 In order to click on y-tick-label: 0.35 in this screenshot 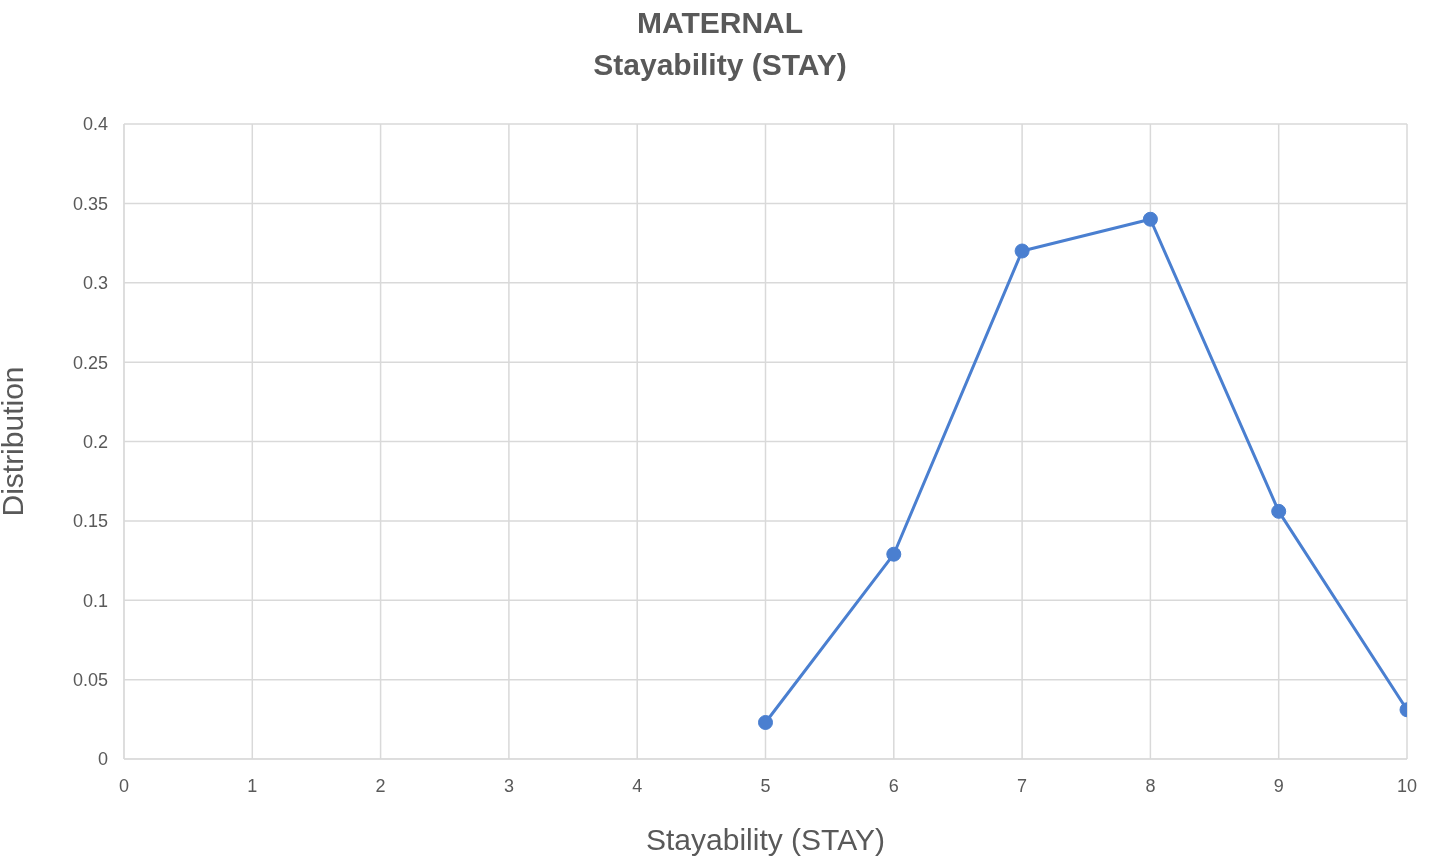, I will do `click(90, 203)`.